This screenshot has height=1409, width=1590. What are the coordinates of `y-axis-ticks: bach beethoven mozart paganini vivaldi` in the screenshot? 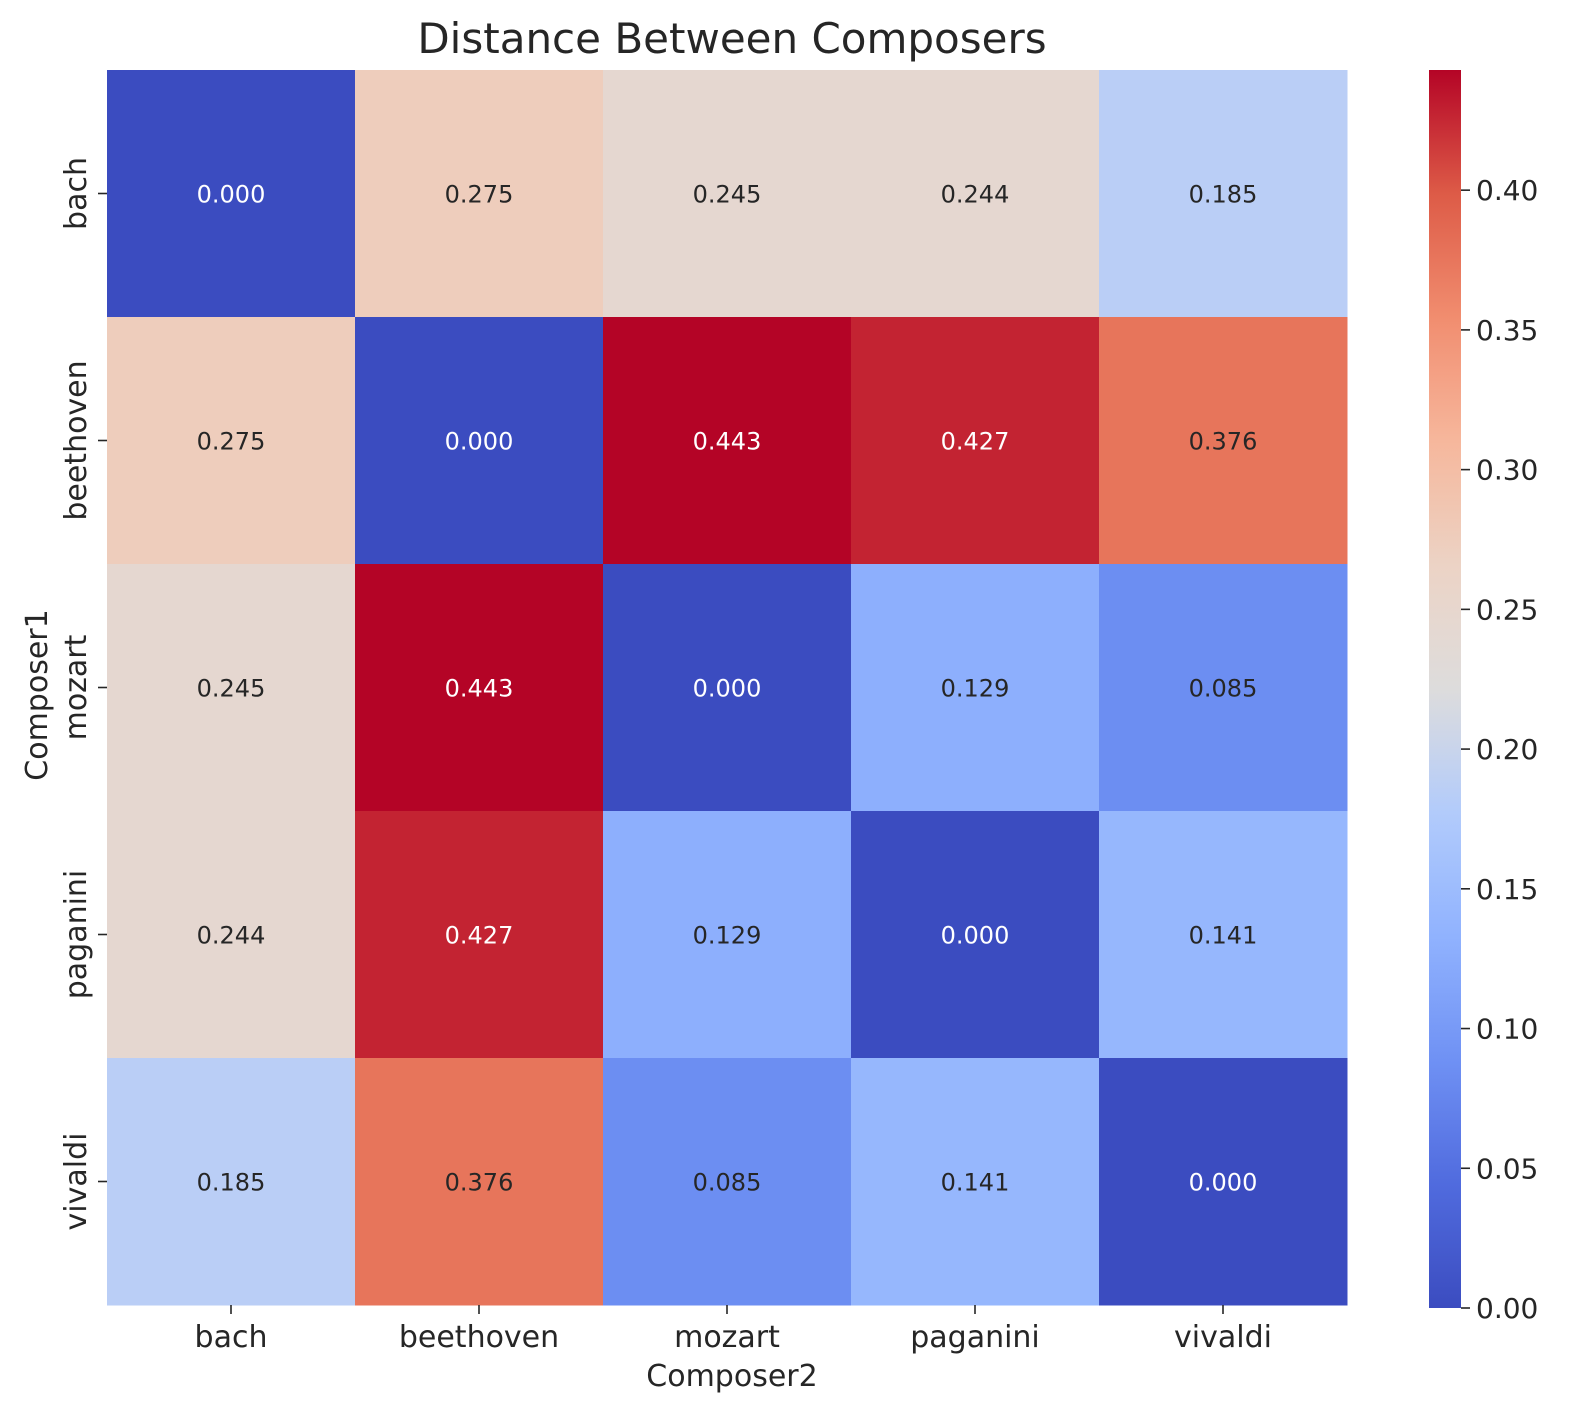 It's located at (83, 693).